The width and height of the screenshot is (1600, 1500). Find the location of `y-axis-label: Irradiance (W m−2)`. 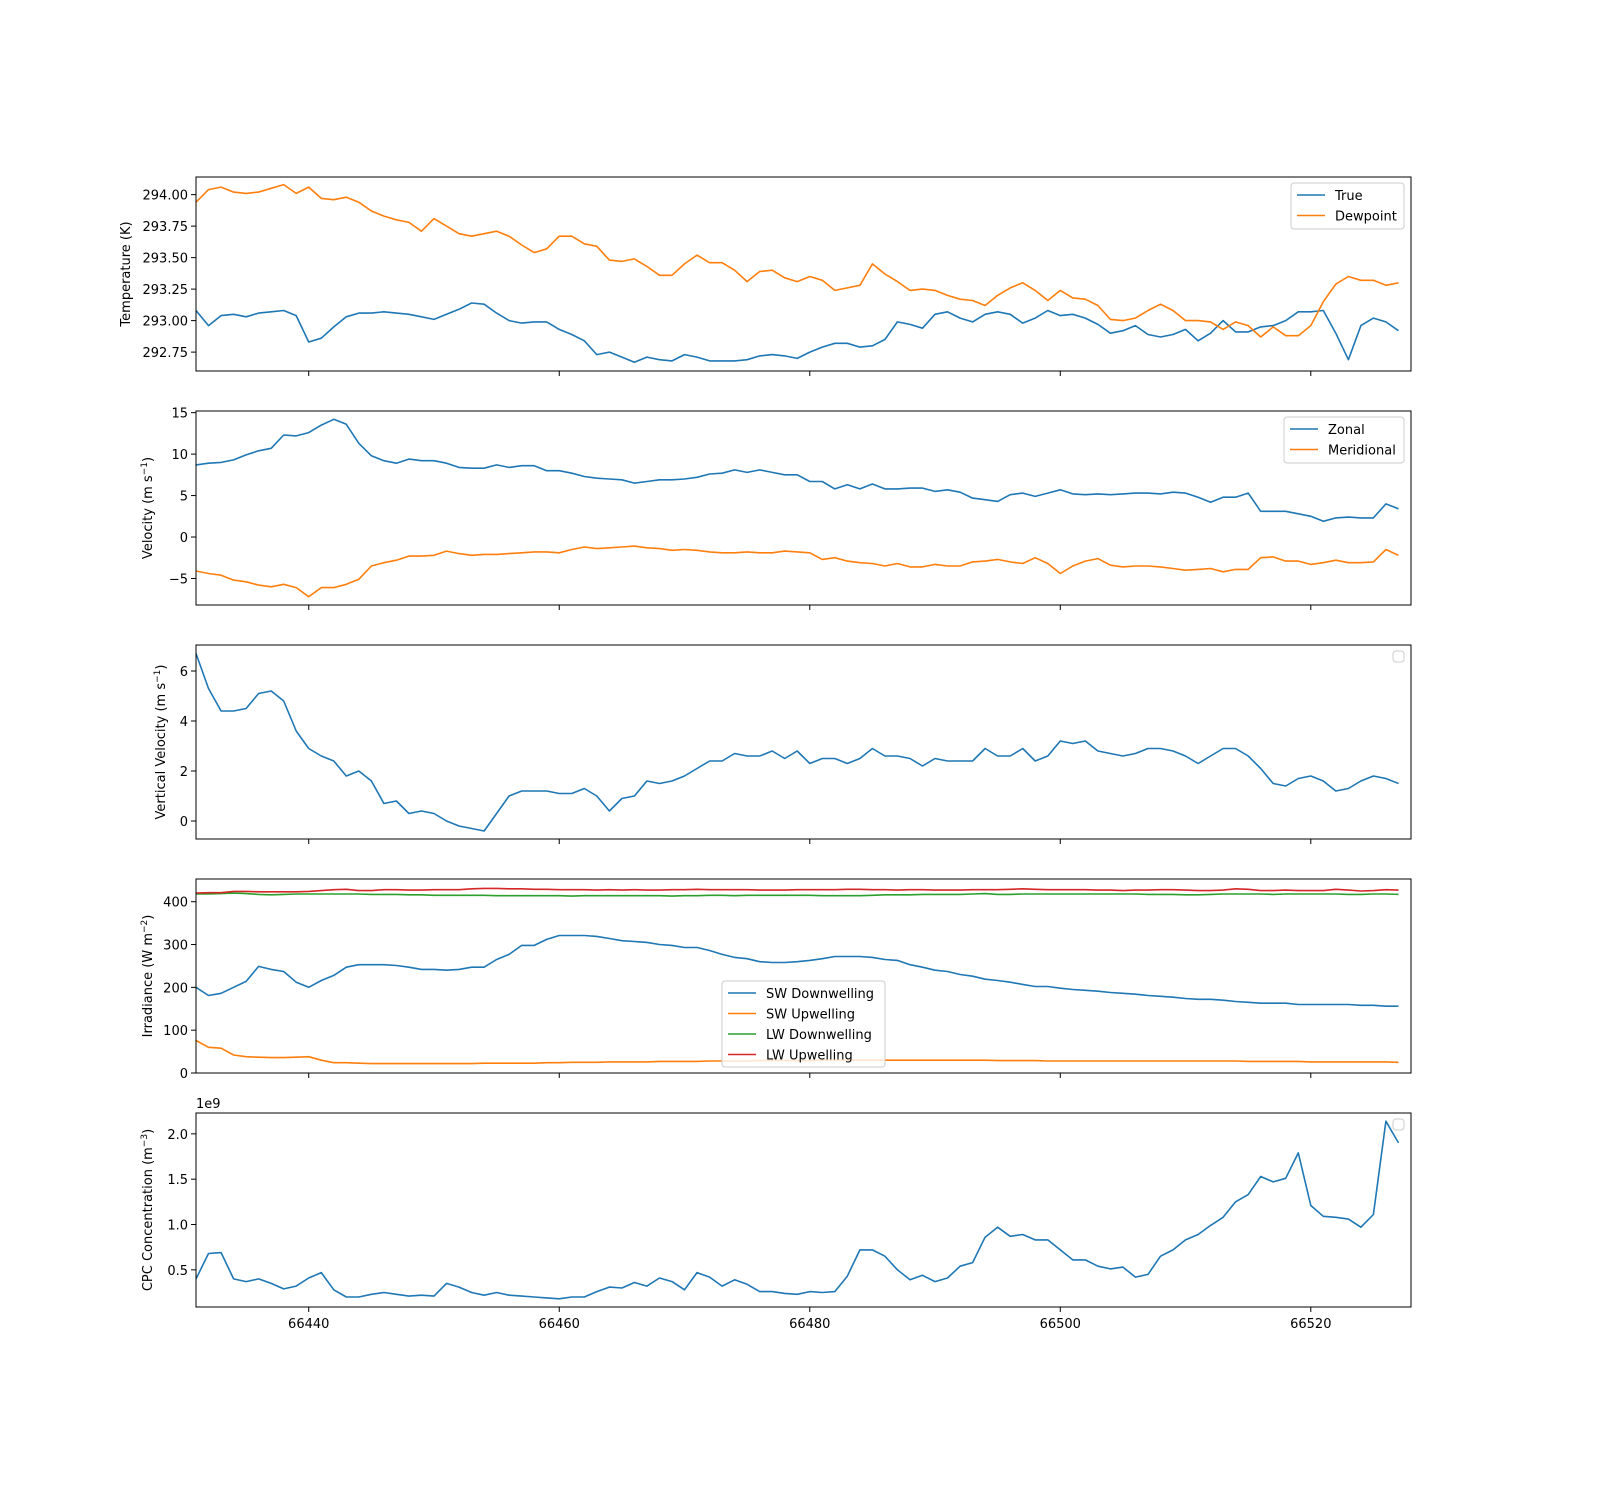

y-axis-label: Irradiance (W m−2) is located at coordinates (148, 976).